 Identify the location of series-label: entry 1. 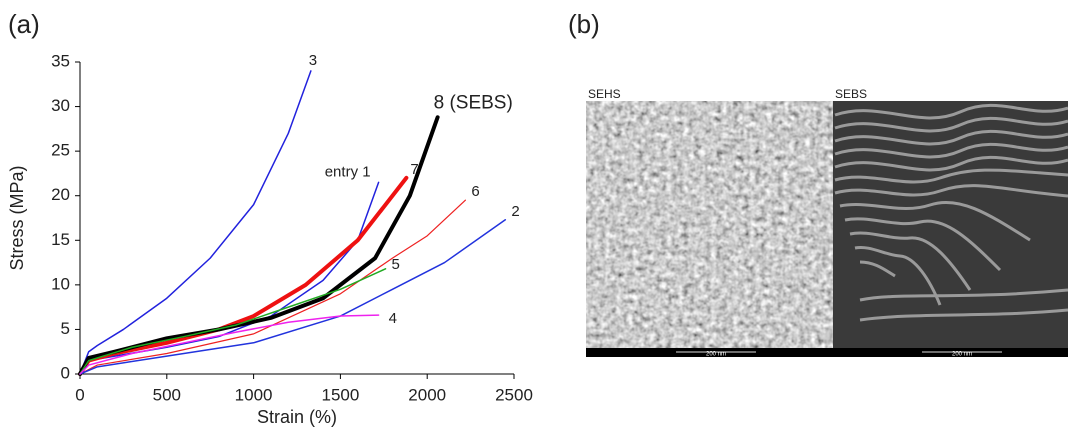
(348, 171).